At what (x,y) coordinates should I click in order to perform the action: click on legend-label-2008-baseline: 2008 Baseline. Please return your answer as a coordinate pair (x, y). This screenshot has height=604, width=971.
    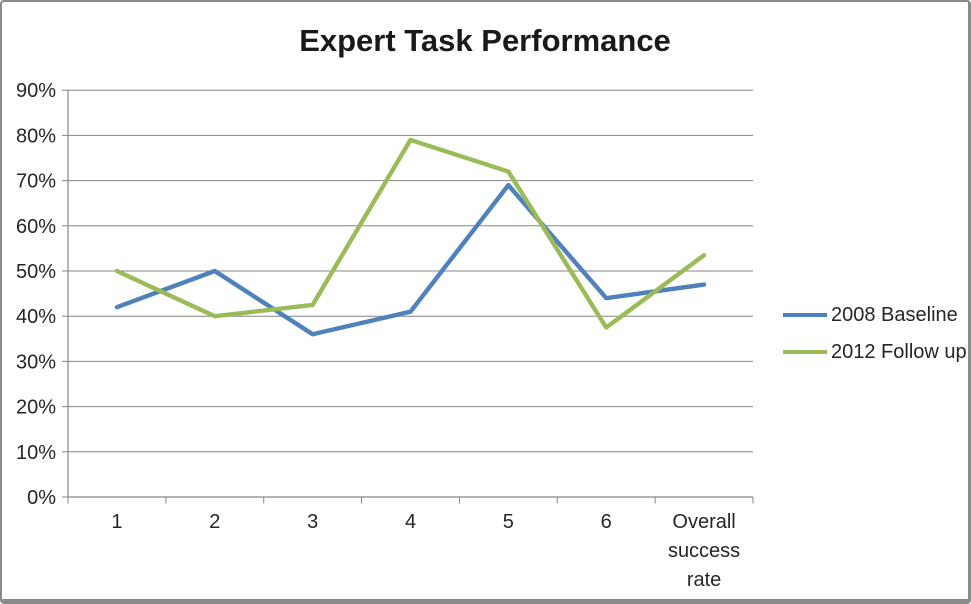
    Looking at the image, I should click on (894, 314).